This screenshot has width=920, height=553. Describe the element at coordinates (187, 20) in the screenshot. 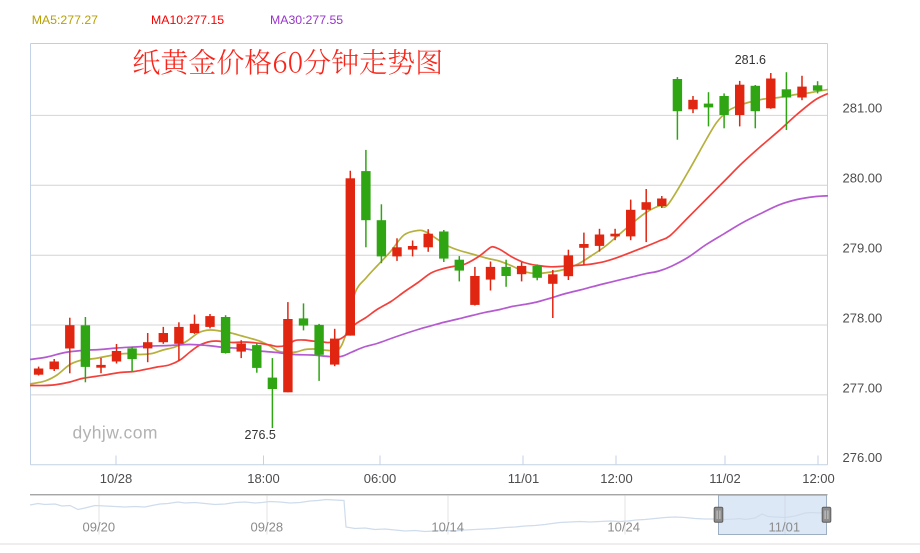

I see `svg-text: MA10:277.15` at that location.